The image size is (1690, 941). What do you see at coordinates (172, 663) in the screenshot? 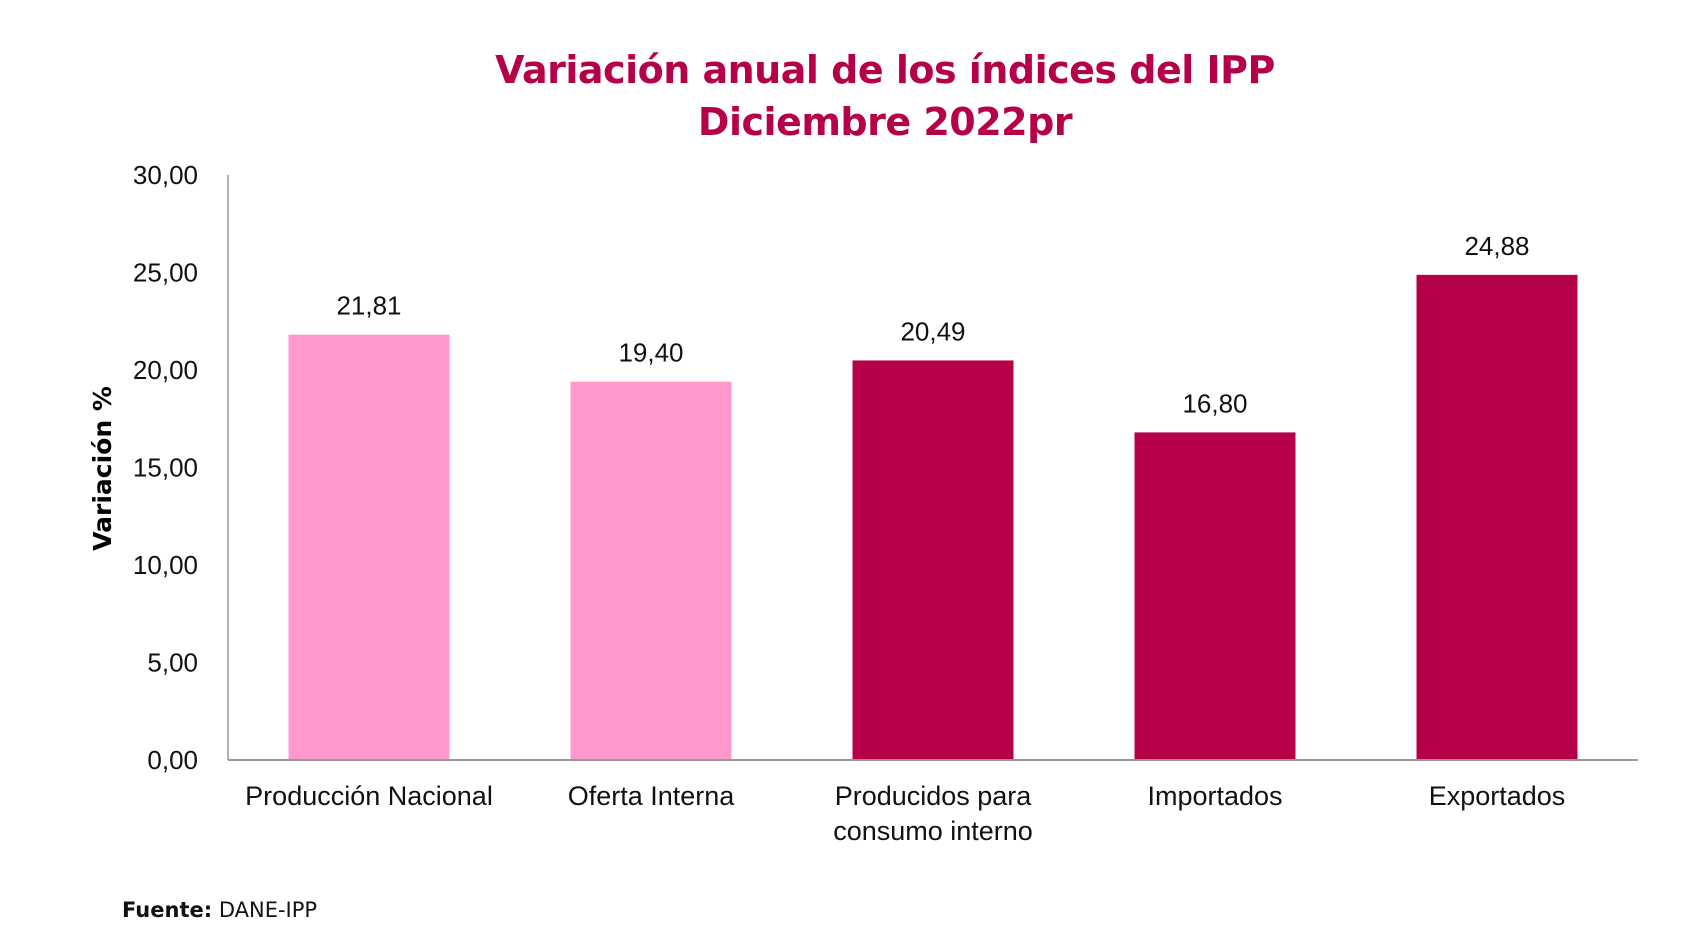
I see `y-tick-label: 5,00` at bounding box center [172, 663].